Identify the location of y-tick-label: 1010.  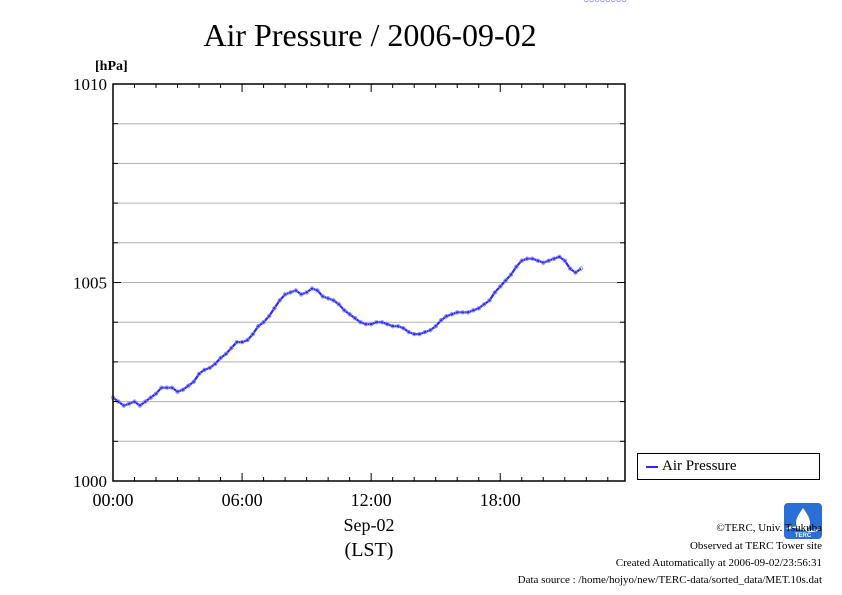
(90, 84).